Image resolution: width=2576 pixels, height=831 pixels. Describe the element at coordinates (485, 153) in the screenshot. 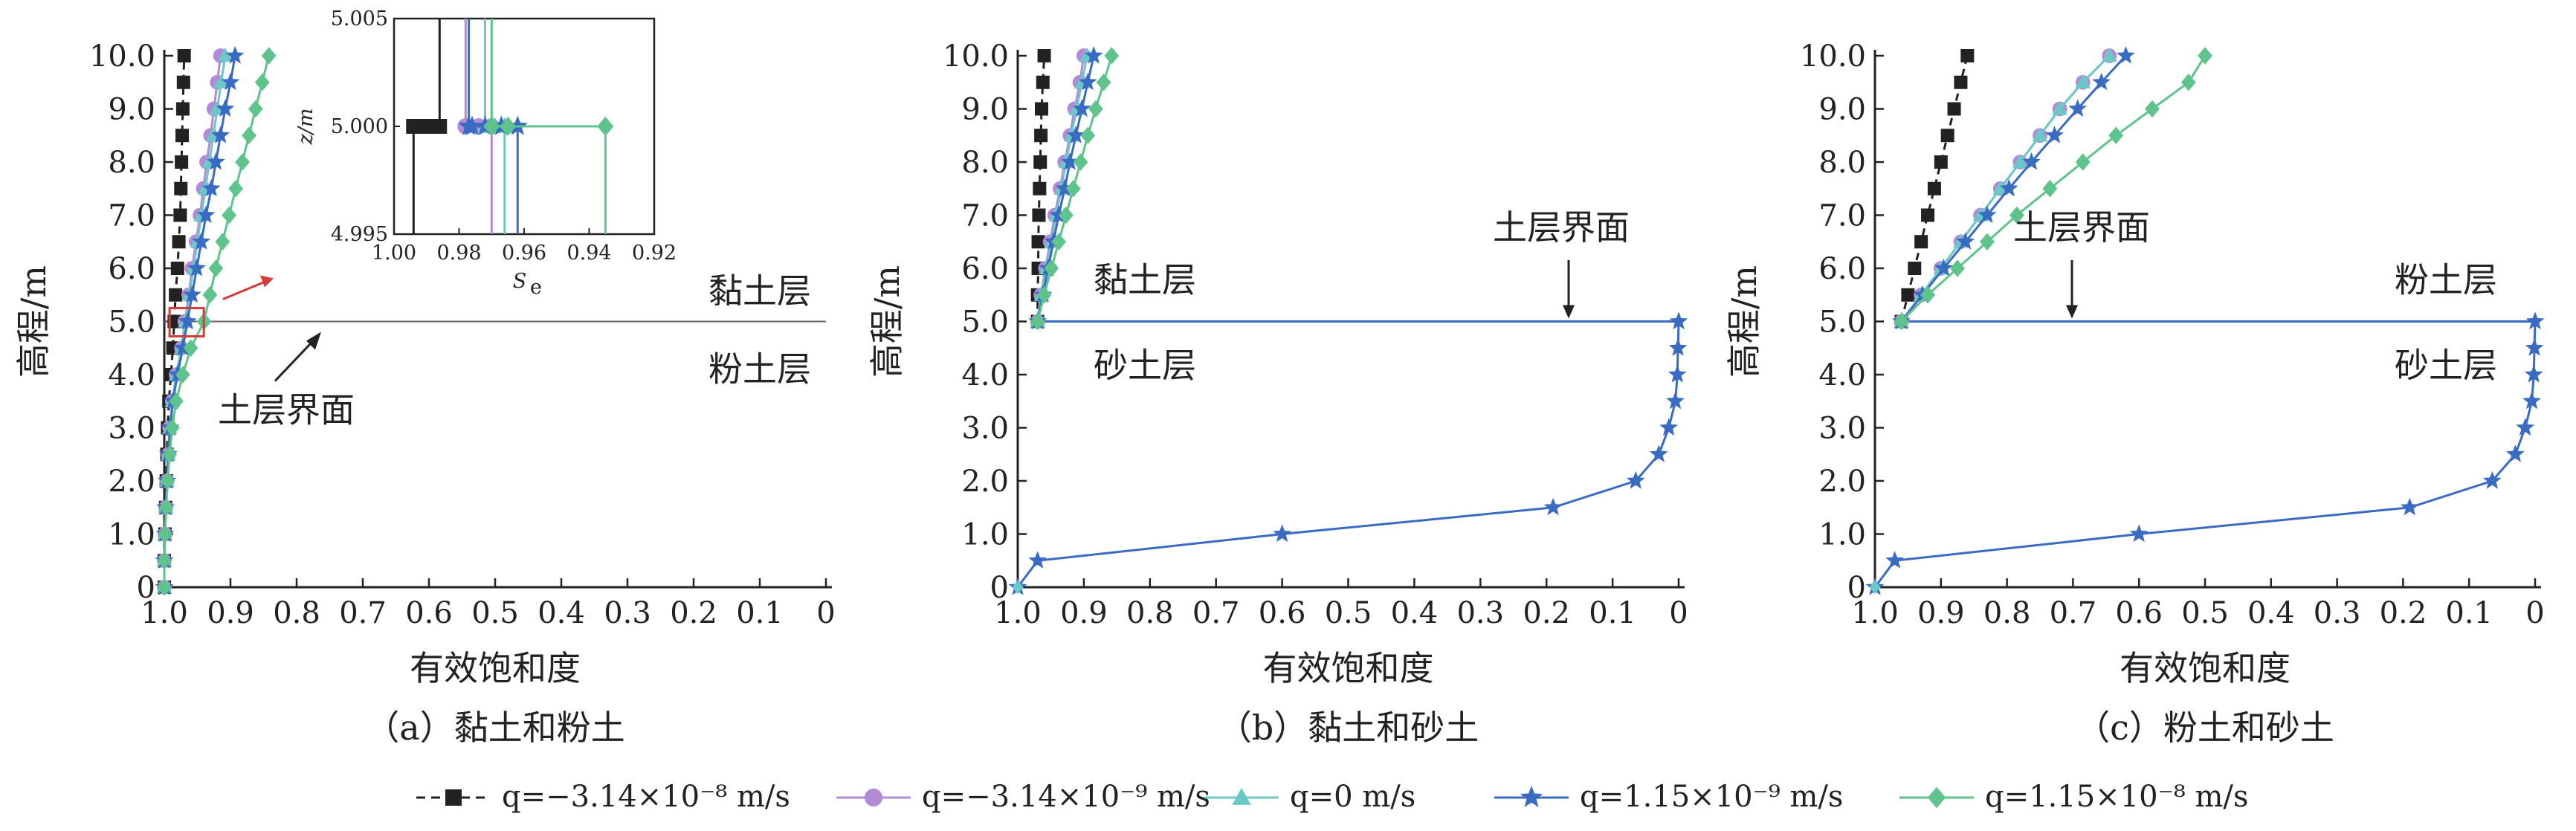

I see `inset-a: 1.00 0.98 0.96 0.94 0.92 4.995 5.000 5.005 S e z/m` at that location.